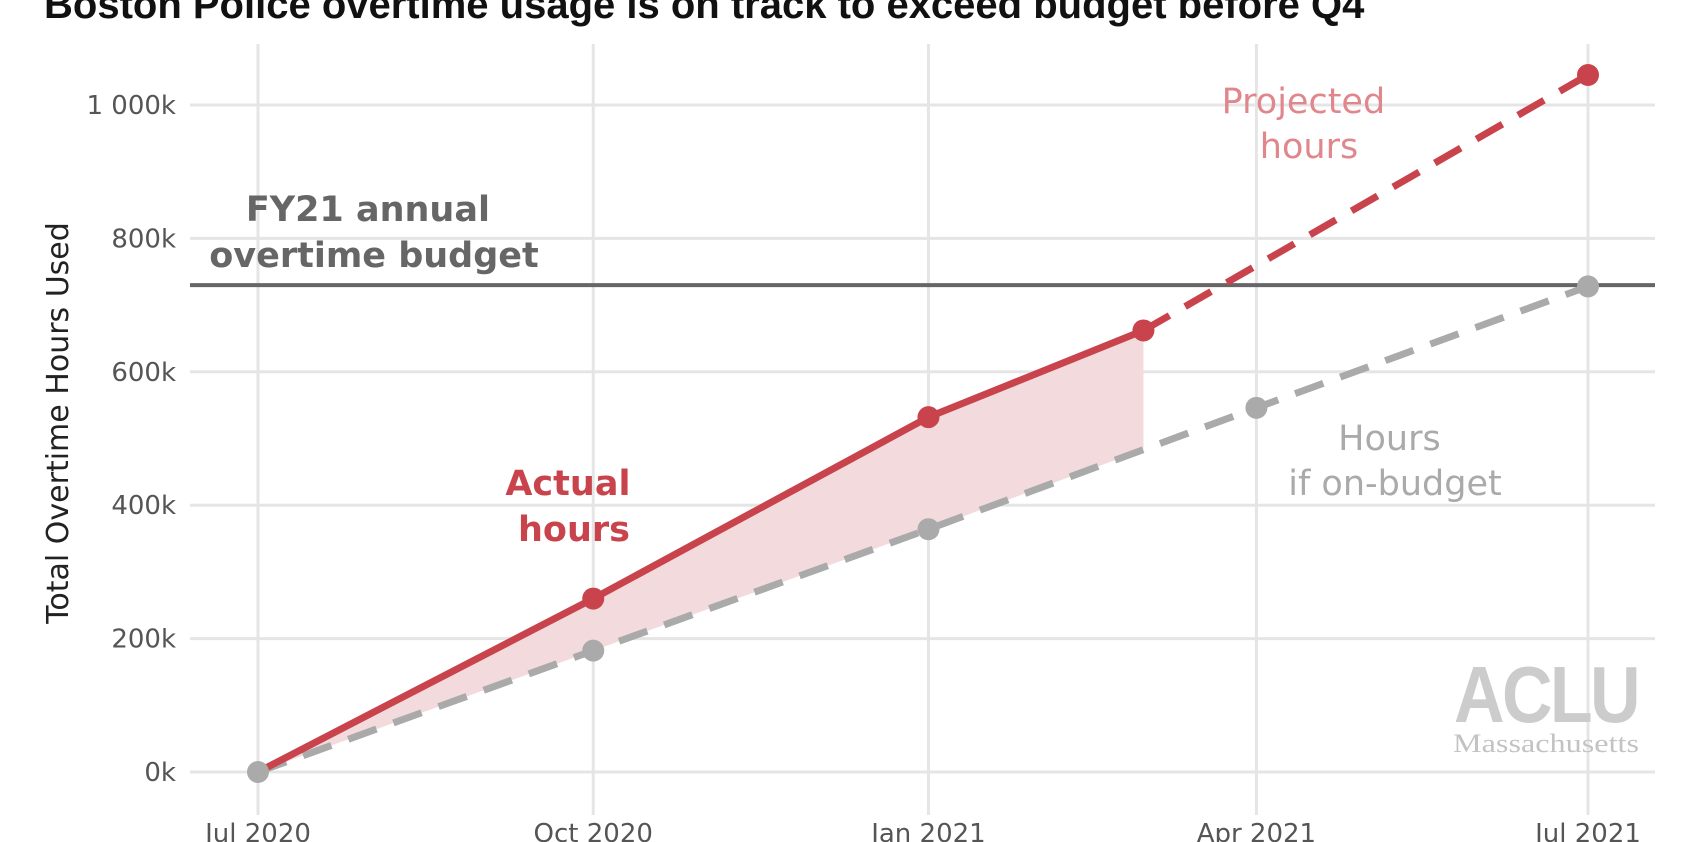 The image size is (1684, 842). Describe the element at coordinates (368, 210) in the screenshot. I see `budget-annotation-line-1: FY21 annual` at that location.